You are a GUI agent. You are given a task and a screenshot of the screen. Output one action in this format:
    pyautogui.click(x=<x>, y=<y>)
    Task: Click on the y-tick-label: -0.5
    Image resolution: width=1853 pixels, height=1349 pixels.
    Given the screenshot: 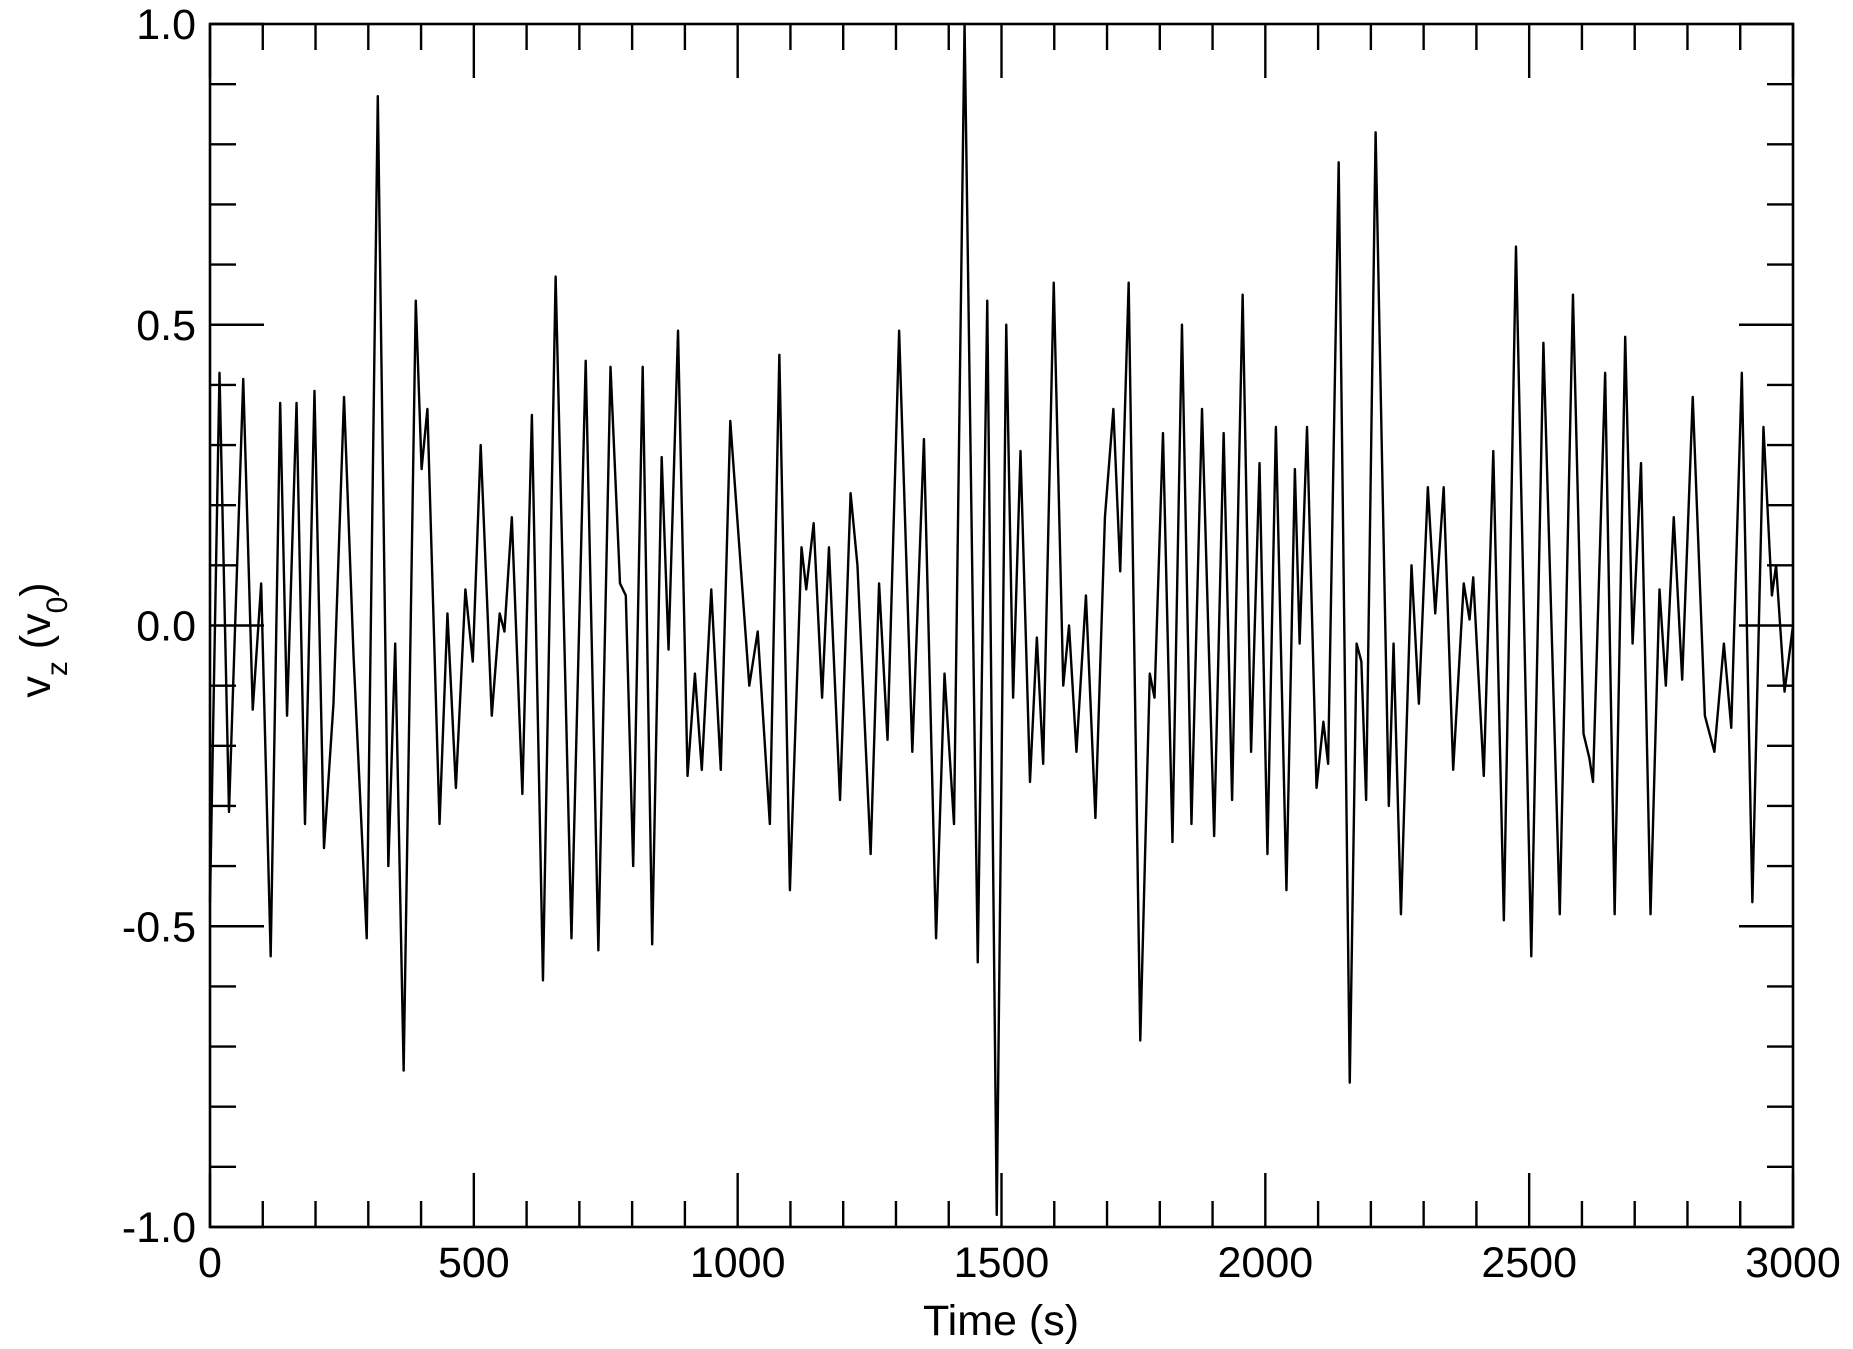 What is the action you would take?
    pyautogui.click(x=159, y=927)
    